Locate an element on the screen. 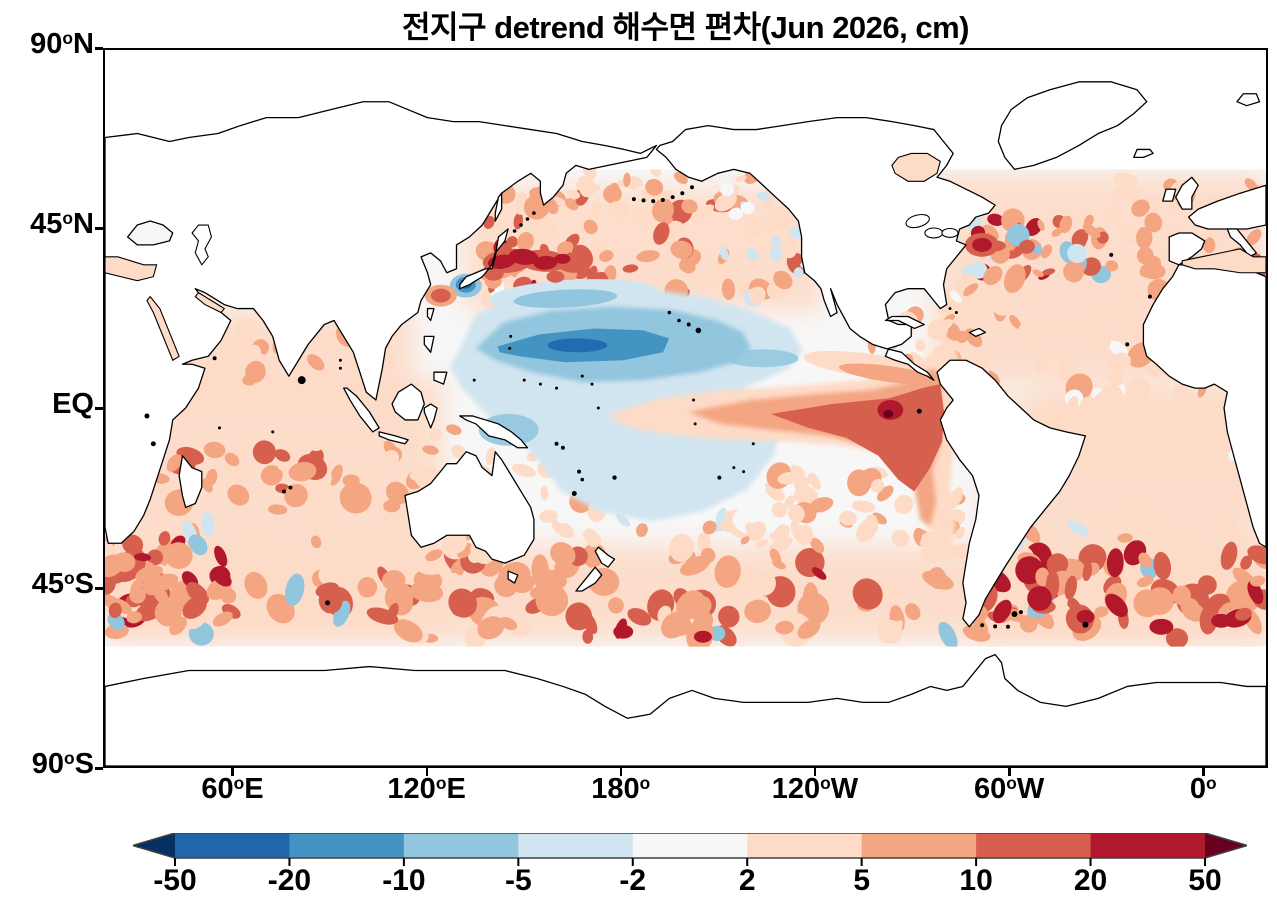  coastline-borneo is located at coordinates (408, 402).